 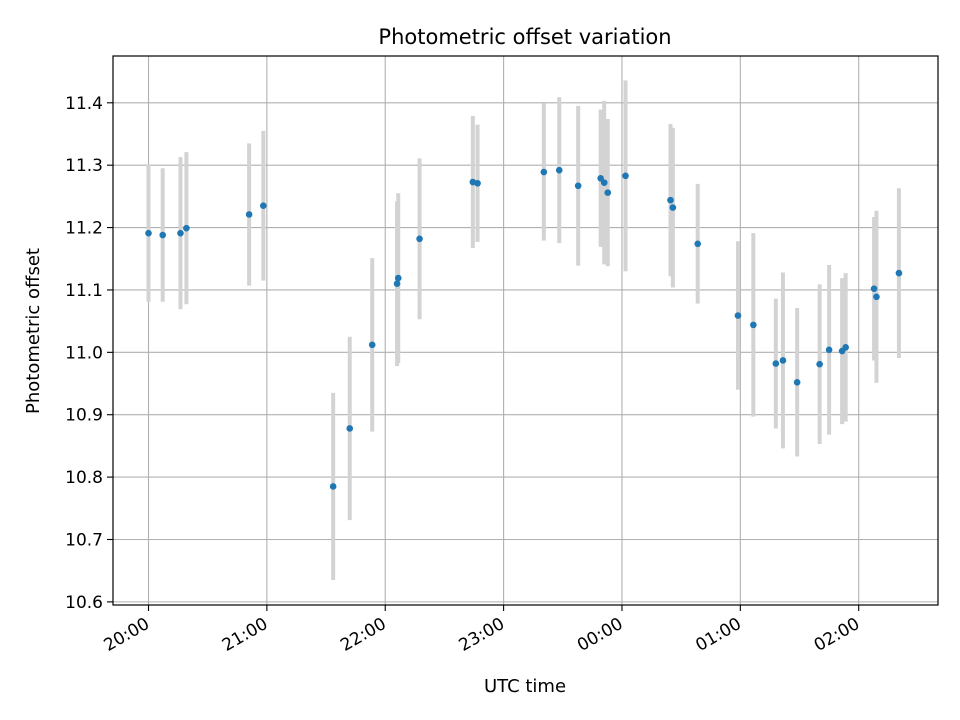 I want to click on y-axis: 10.6 10.7 10.8 10.9 11.0 11.1 11.2 11.3 11.4, so click(x=89, y=353).